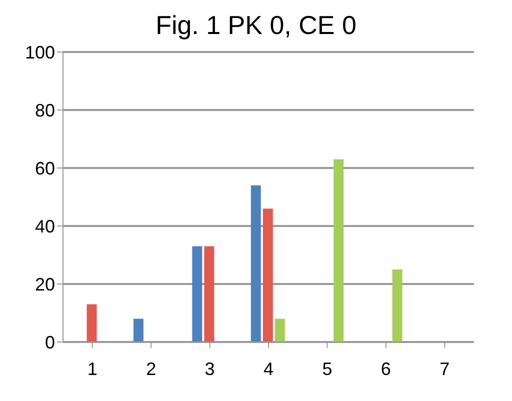  What do you see at coordinates (44, 110) in the screenshot?
I see `y-tick-label: 80` at bounding box center [44, 110].